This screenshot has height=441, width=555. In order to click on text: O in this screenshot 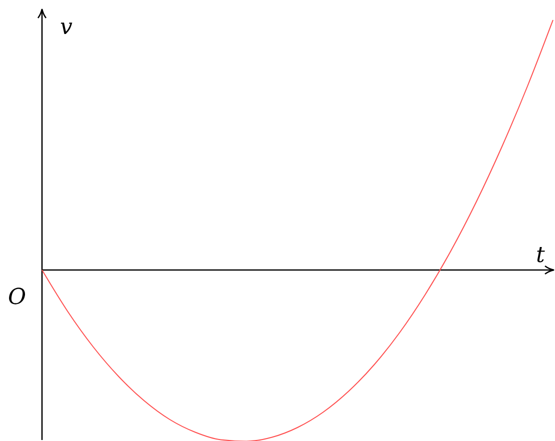, I will do `click(17, 297)`.